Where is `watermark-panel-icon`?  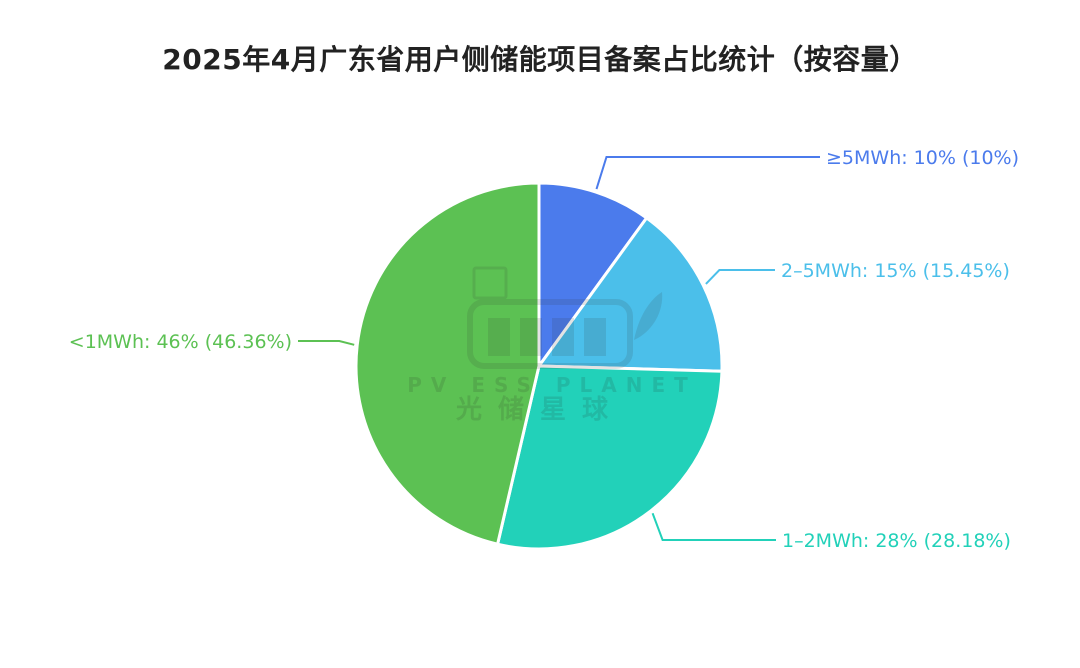
watermark-panel-icon is located at coordinates (490, 283).